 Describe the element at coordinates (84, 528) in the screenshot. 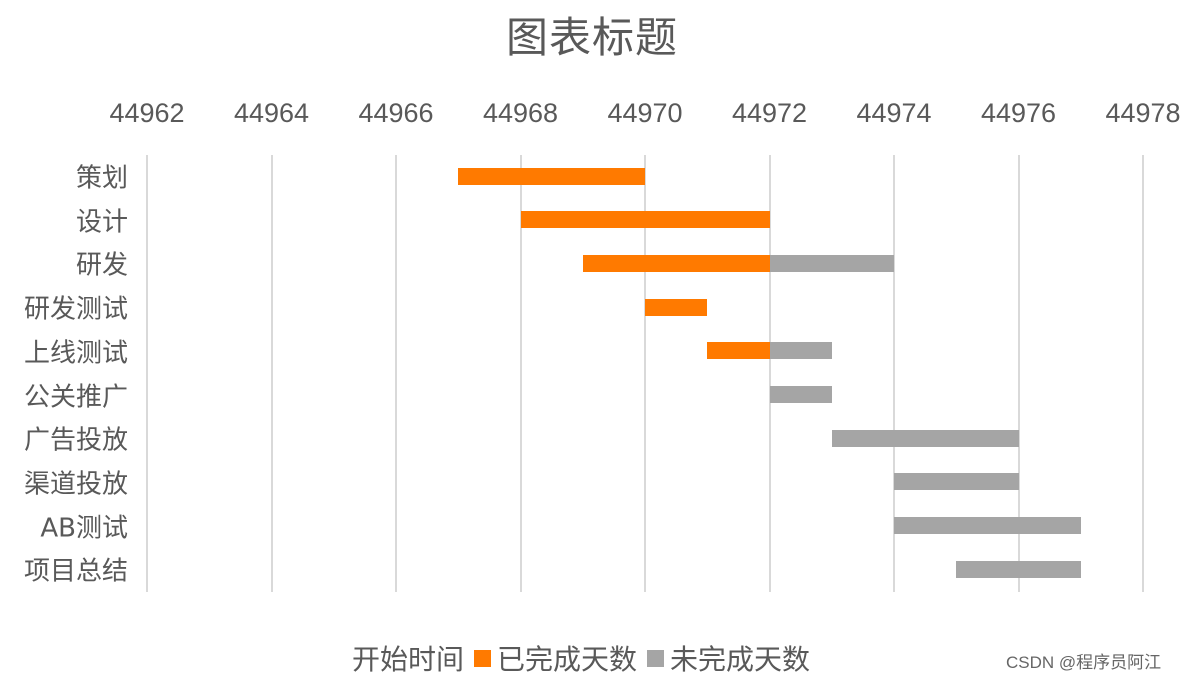

I see `category-label: AB测试` at that location.